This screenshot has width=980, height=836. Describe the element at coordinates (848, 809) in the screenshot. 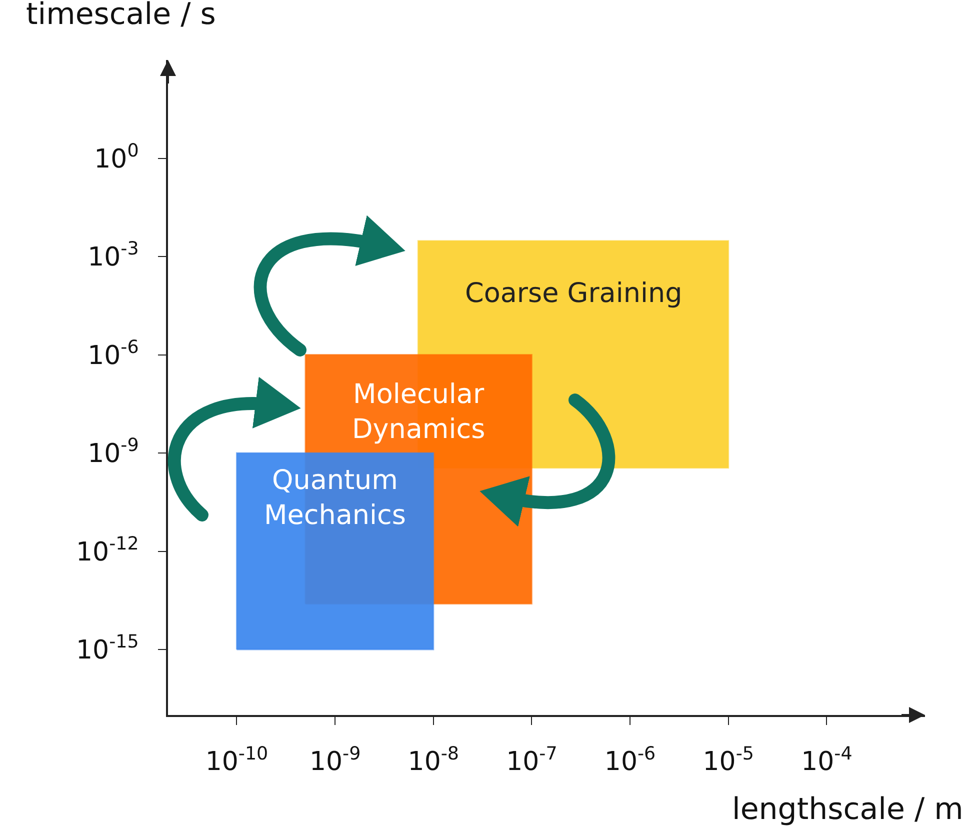

I see `x-axis-title: lengthscale / m` at that location.